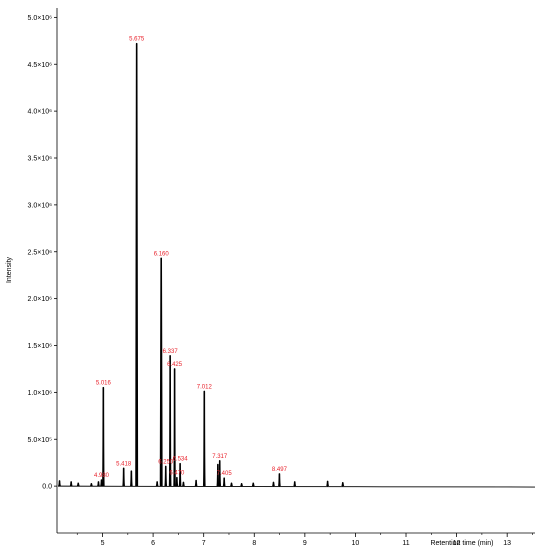  I want to click on x-tick-label: 11, so click(405, 543).